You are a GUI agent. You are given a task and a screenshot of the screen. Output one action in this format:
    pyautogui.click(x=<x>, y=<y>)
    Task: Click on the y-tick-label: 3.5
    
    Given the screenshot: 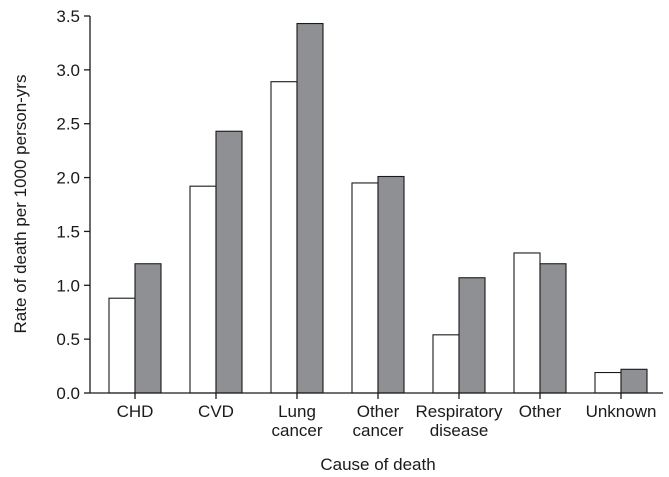 What is the action you would take?
    pyautogui.click(x=68, y=16)
    